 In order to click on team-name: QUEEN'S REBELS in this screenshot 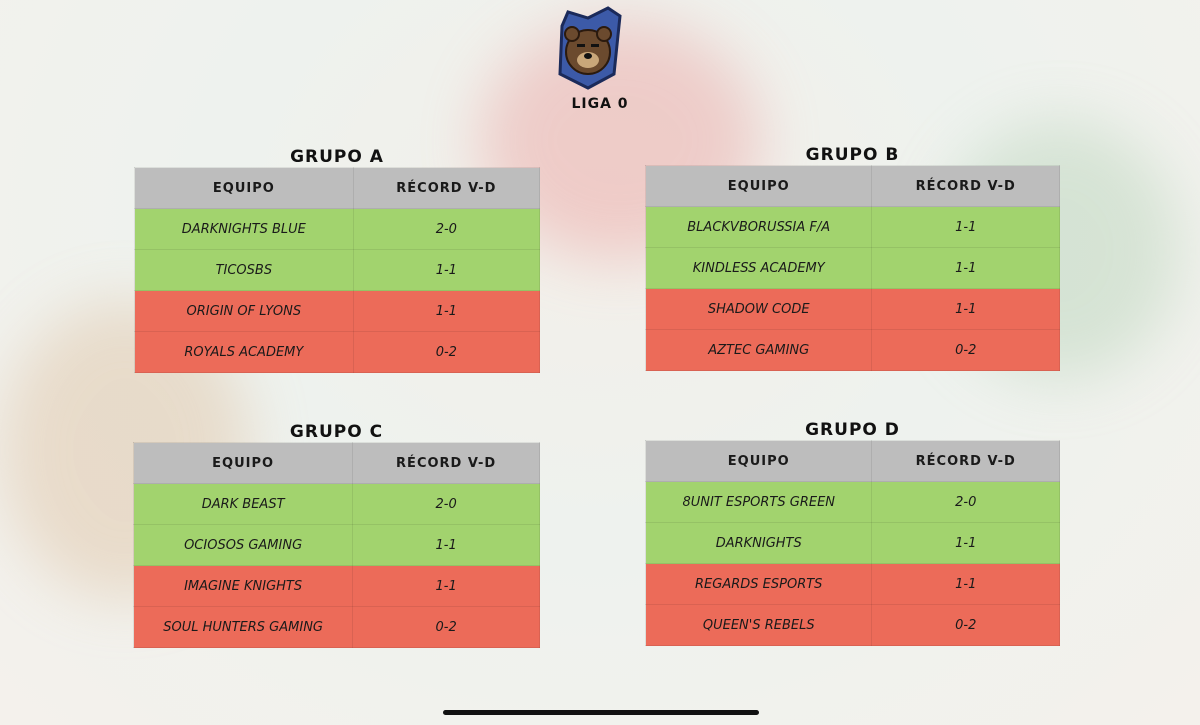, I will do `click(758, 625)`.